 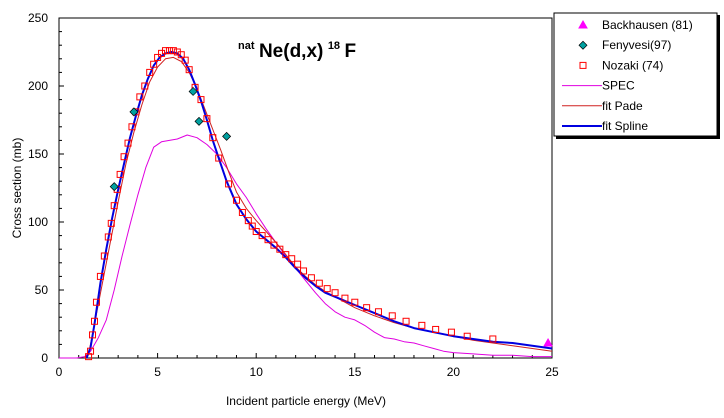 I want to click on legend-label-spec: SPEC, so click(x=618, y=86).